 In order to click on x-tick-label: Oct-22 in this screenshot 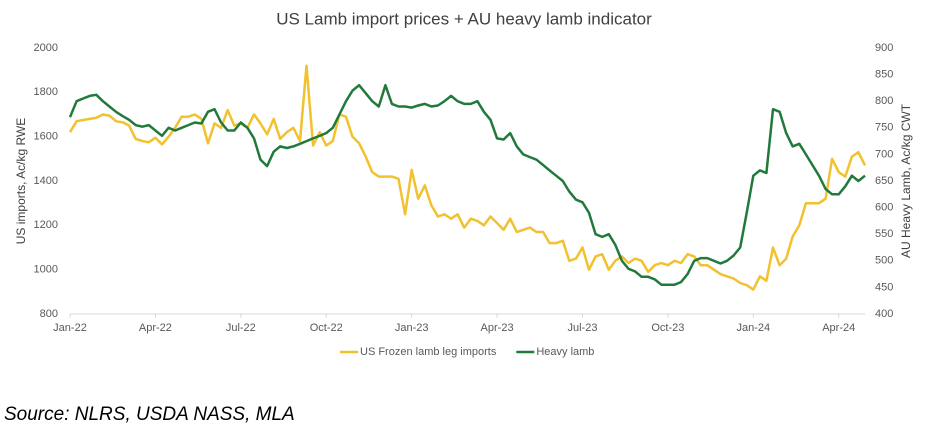, I will do `click(326, 328)`.